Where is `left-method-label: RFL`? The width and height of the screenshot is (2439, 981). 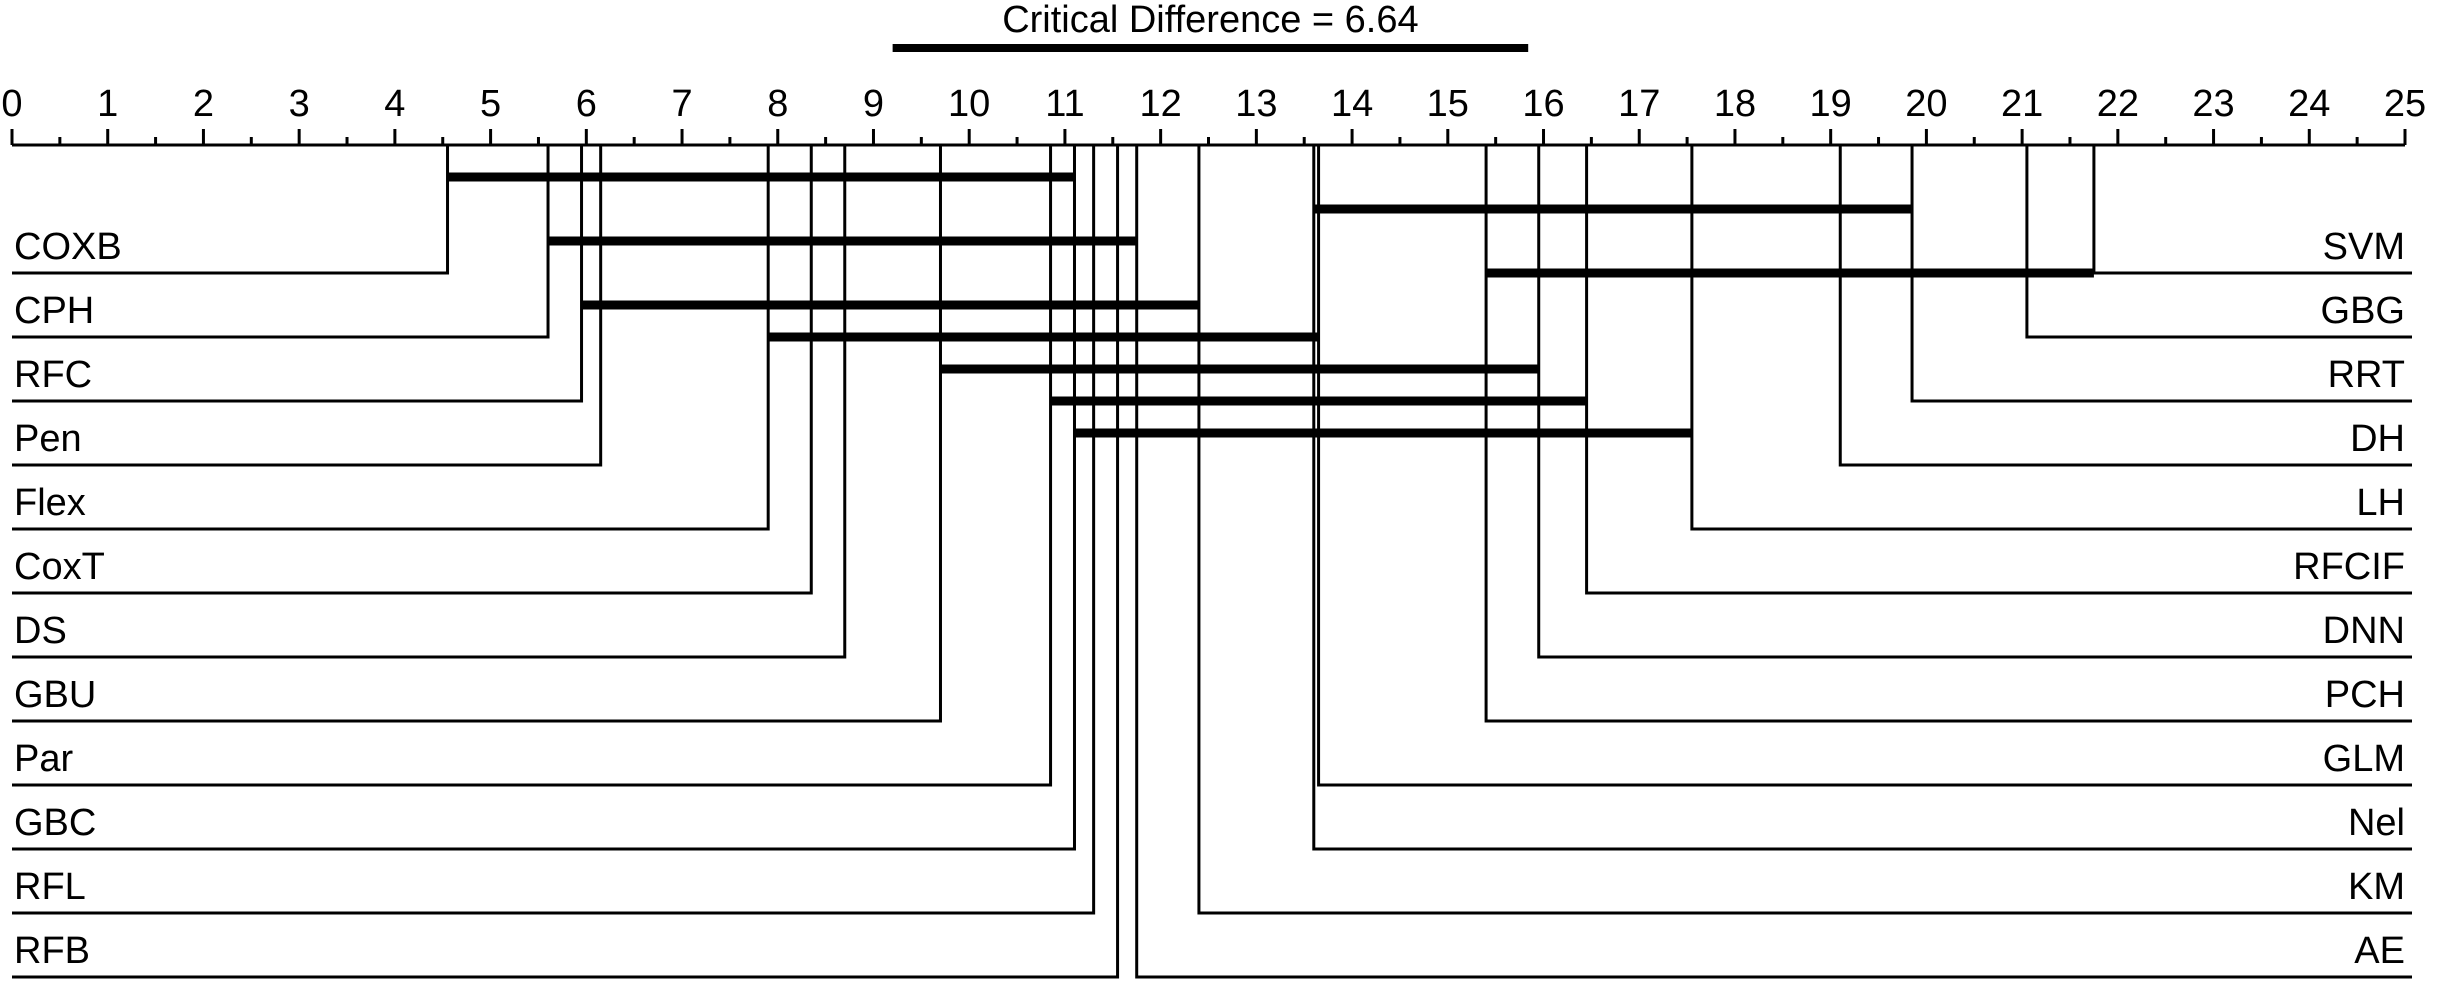 left-method-label: RFL is located at coordinates (50, 887).